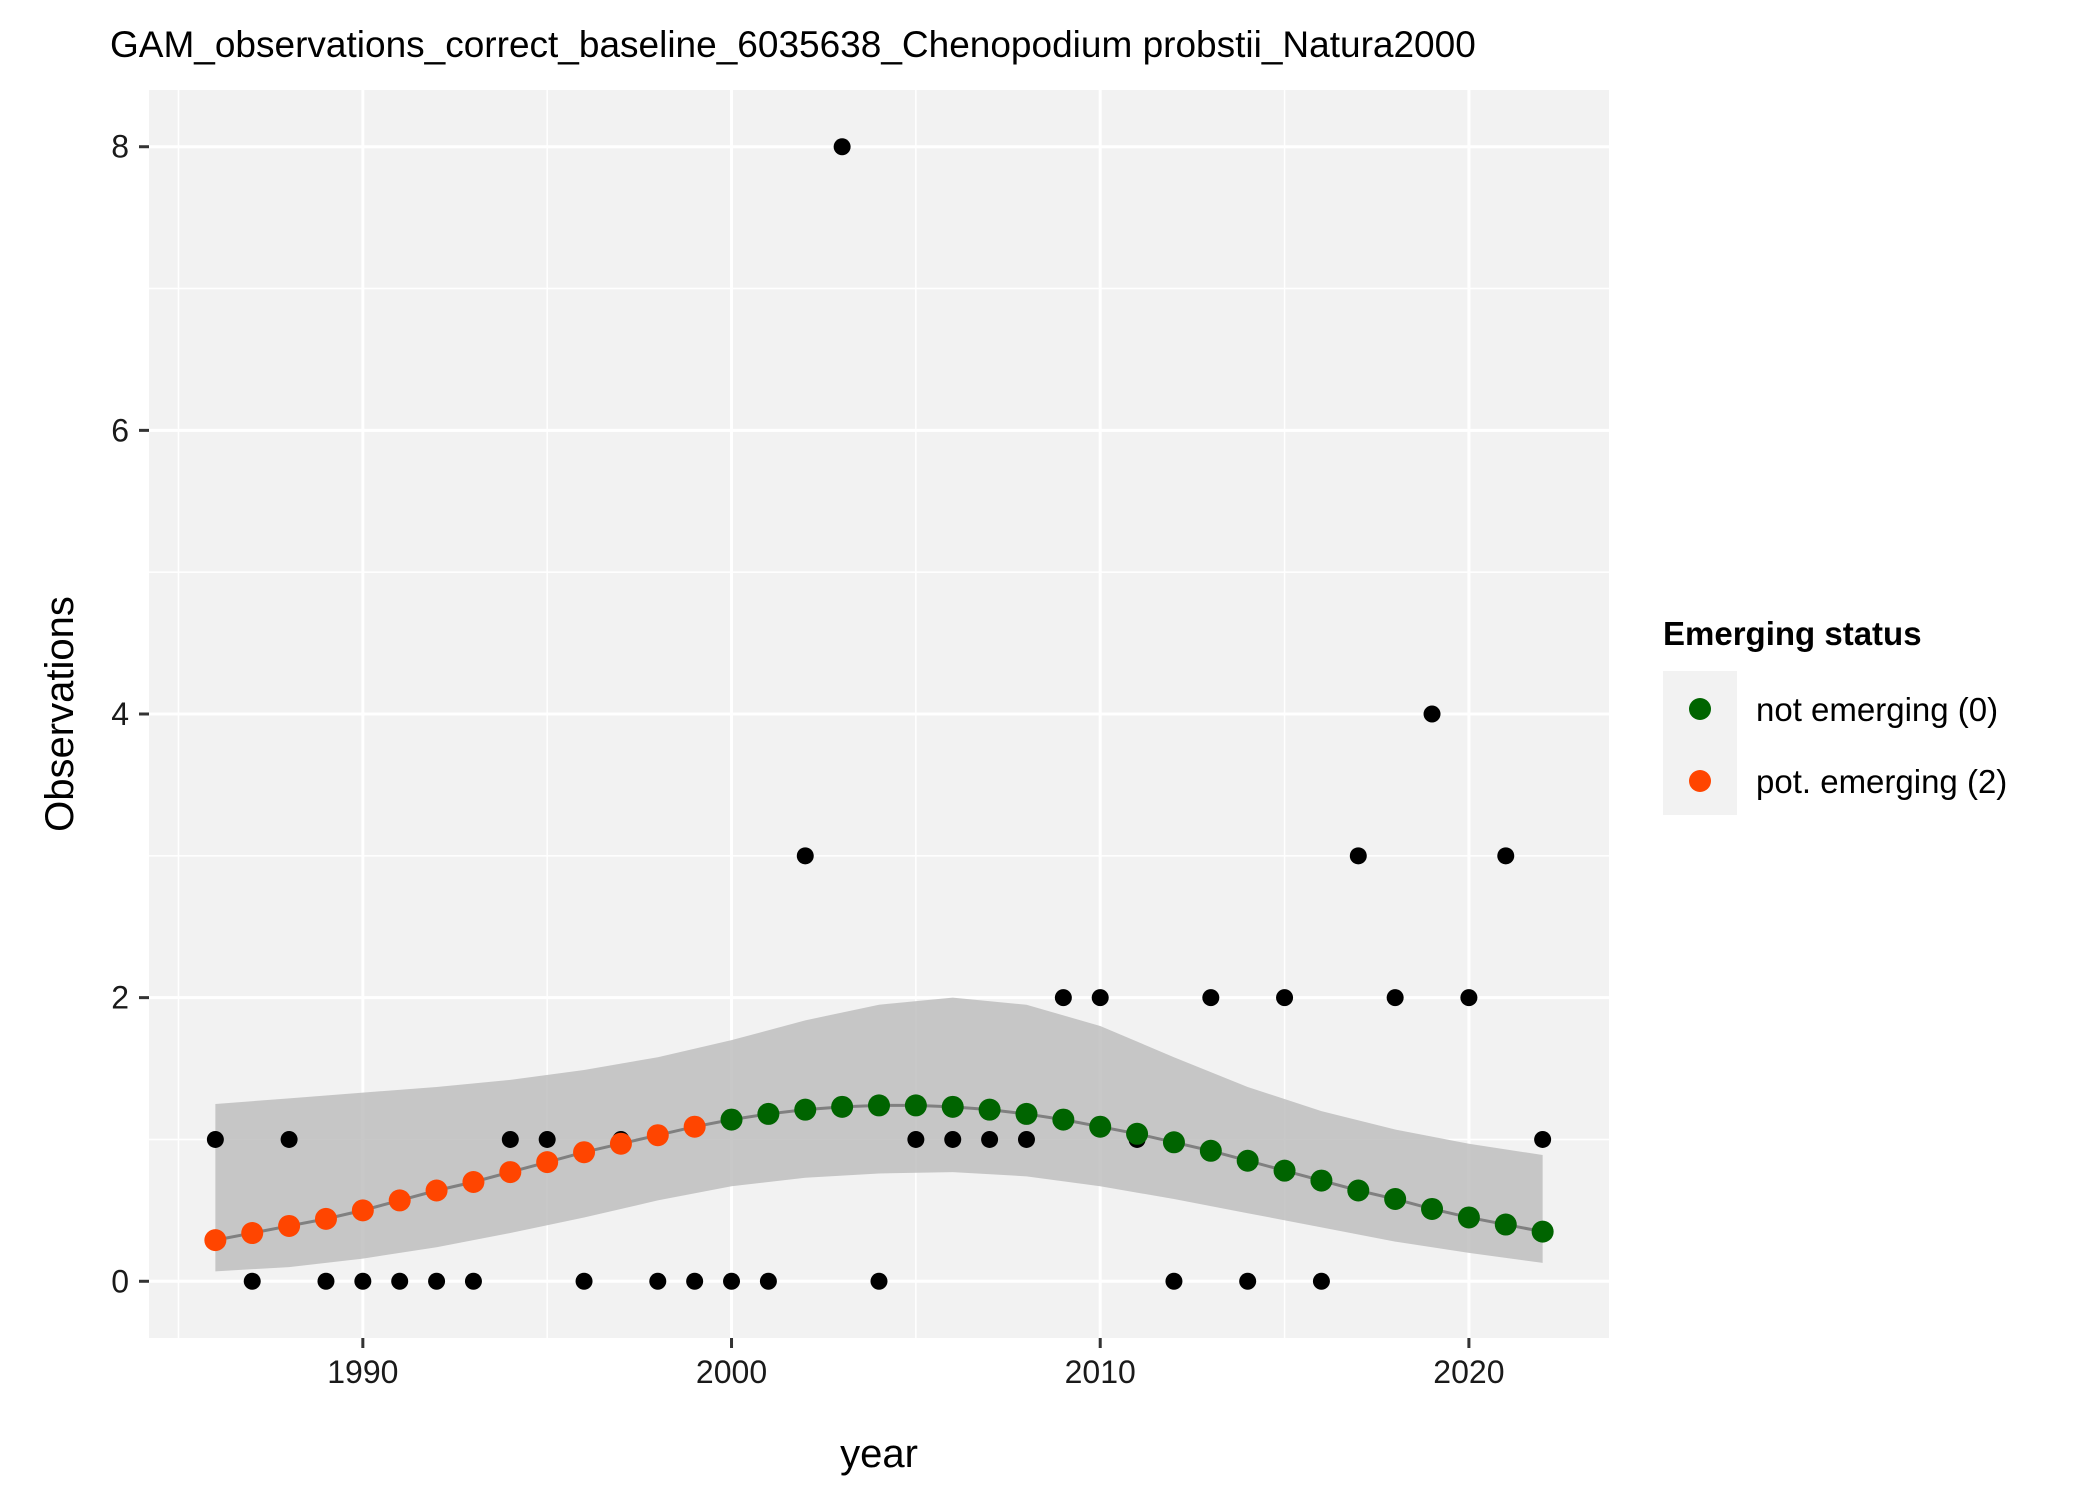 This screenshot has height=1499, width=2100. Describe the element at coordinates (120, 430) in the screenshot. I see `y-tick-label: 6` at that location.